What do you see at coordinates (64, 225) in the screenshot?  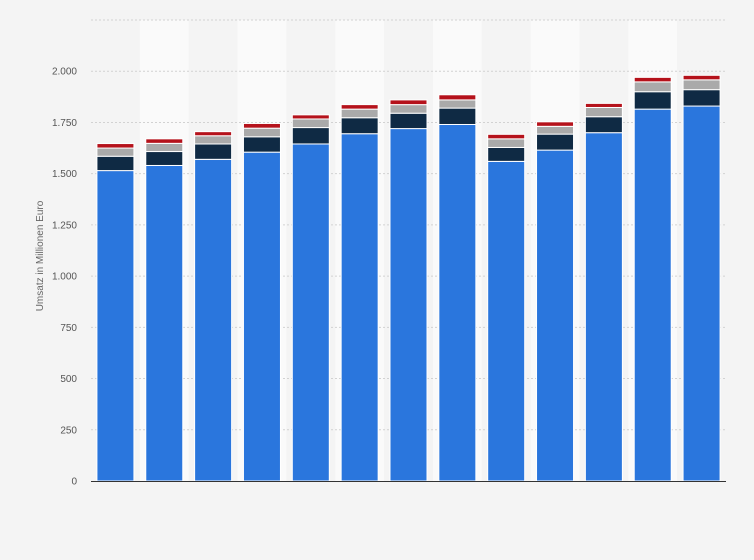 I see `y-tick-label: 1.250` at bounding box center [64, 225].